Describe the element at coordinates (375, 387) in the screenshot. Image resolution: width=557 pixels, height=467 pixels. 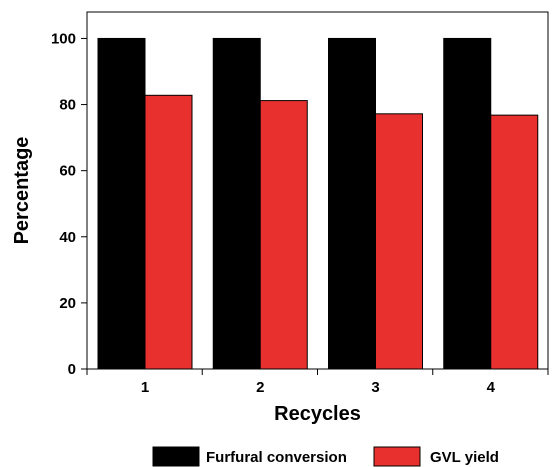
I see `x-tick-label: 3` at that location.